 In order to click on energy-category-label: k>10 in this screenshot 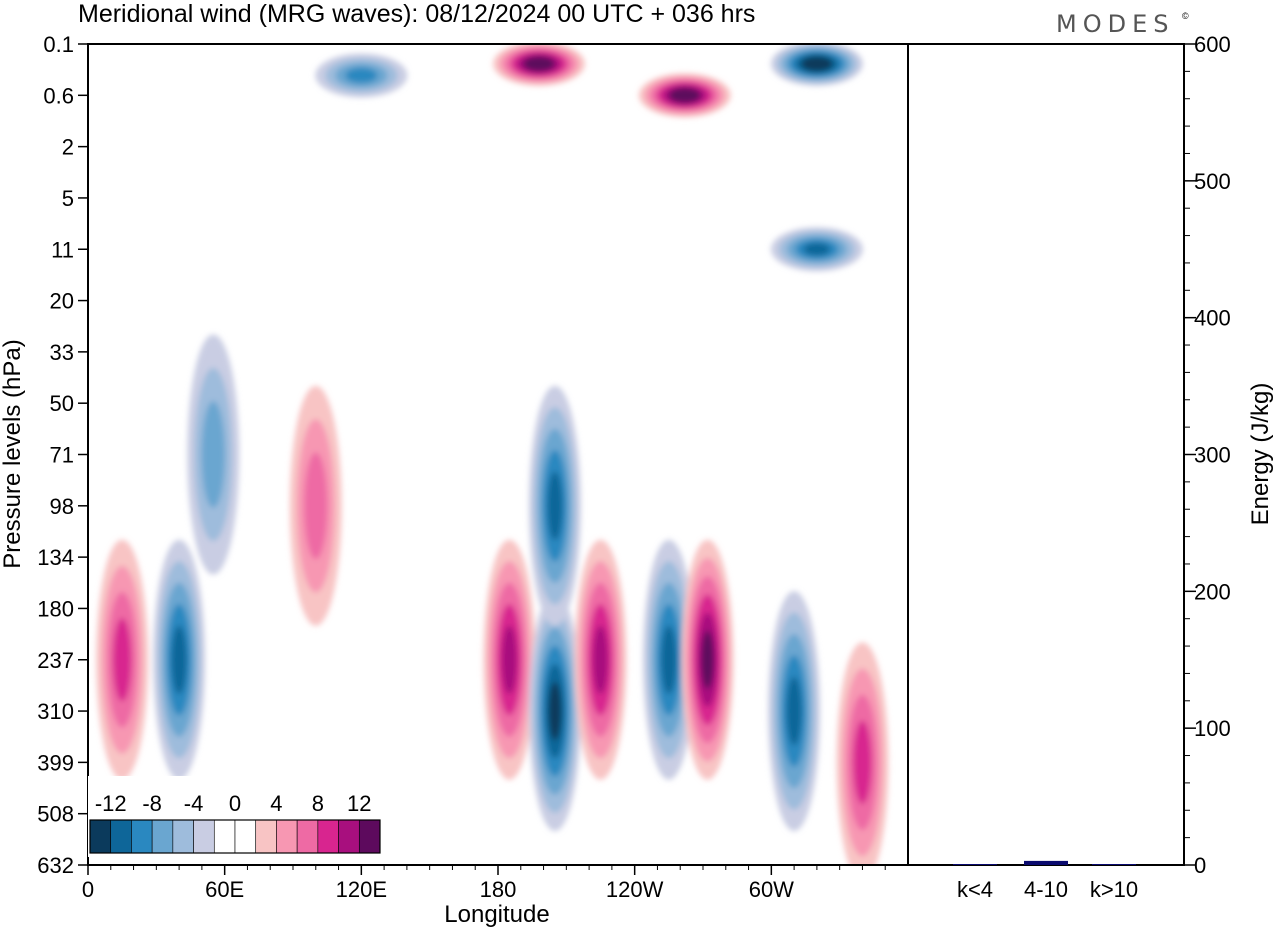, I will do `click(1114, 889)`.